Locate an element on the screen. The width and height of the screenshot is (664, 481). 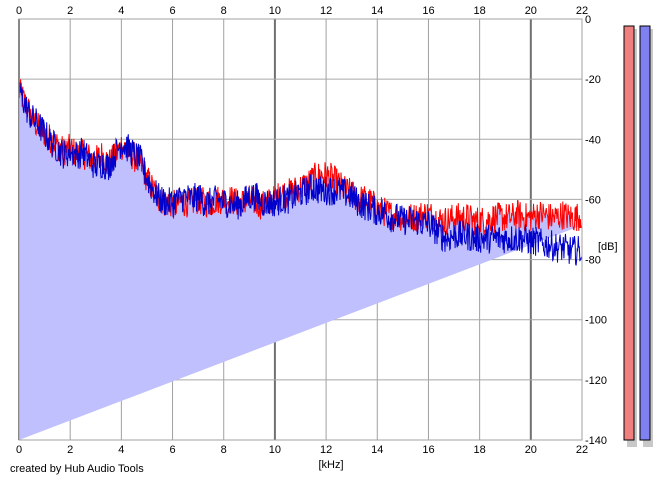
x-tick-label-bottom: 6 is located at coordinates (172, 450).